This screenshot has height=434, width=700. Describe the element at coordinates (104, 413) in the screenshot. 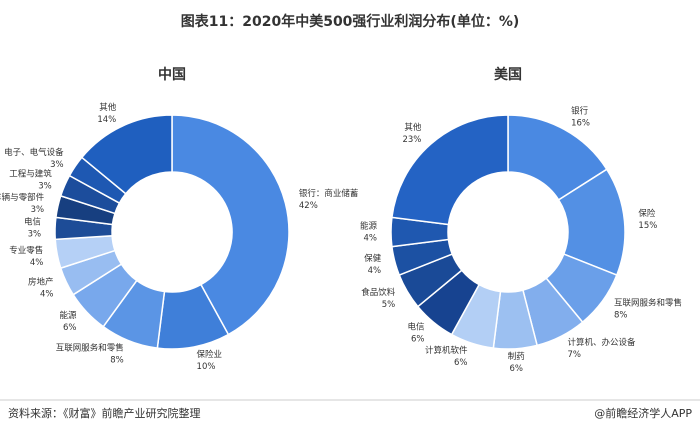

I see `source: 资料来源：《财富》前瞻产业研究院整理` at that location.